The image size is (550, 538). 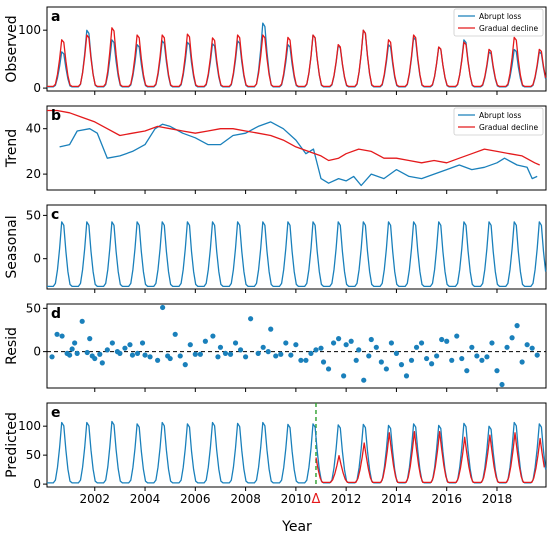 I want to click on panel-c-yticks: 0 50, so click(x=36, y=237).